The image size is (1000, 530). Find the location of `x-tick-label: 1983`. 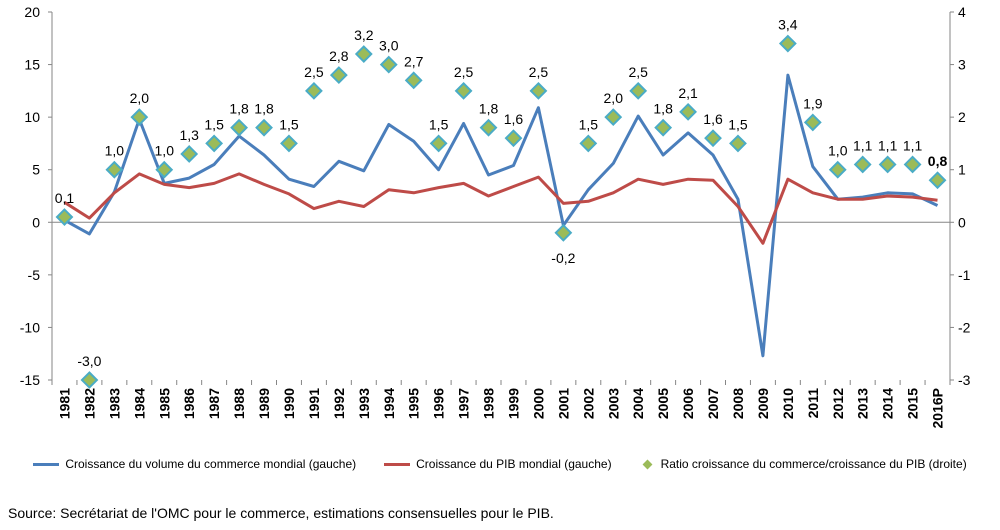

x-tick-label: 1983 is located at coordinates (114, 403).